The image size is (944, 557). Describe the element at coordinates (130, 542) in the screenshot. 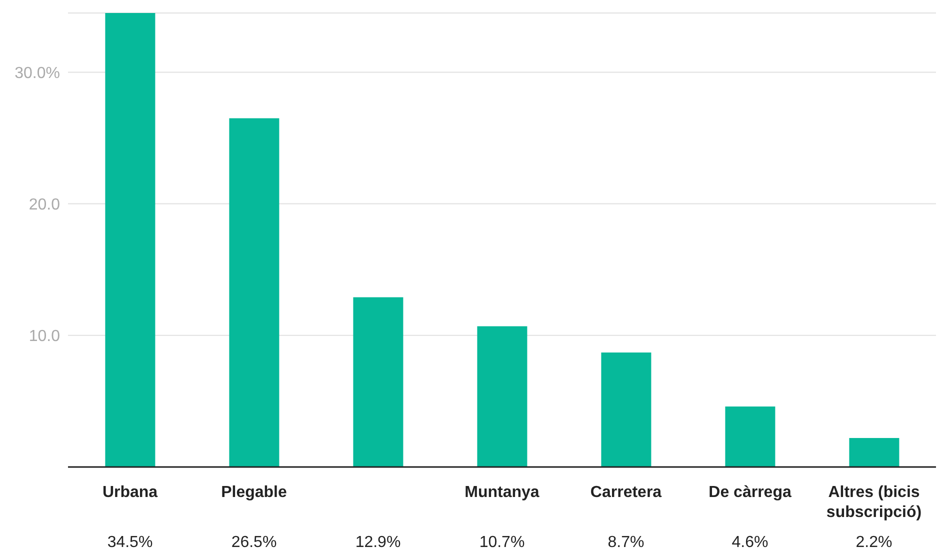

I see `data-label: 34.5%` at that location.